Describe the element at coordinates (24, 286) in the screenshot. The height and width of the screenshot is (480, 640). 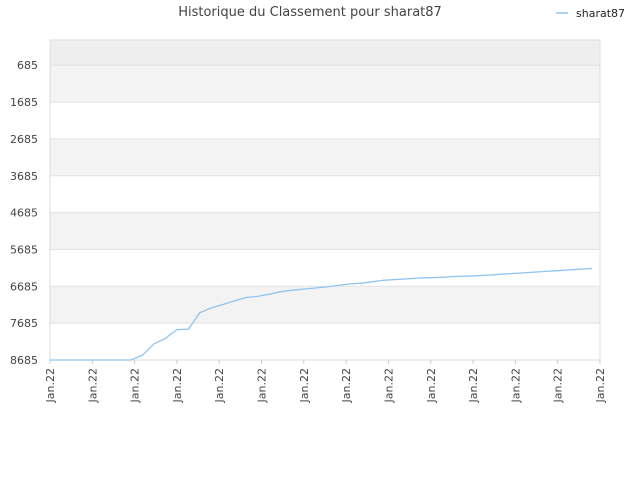
I see `y-tick-label: 6685` at that location.